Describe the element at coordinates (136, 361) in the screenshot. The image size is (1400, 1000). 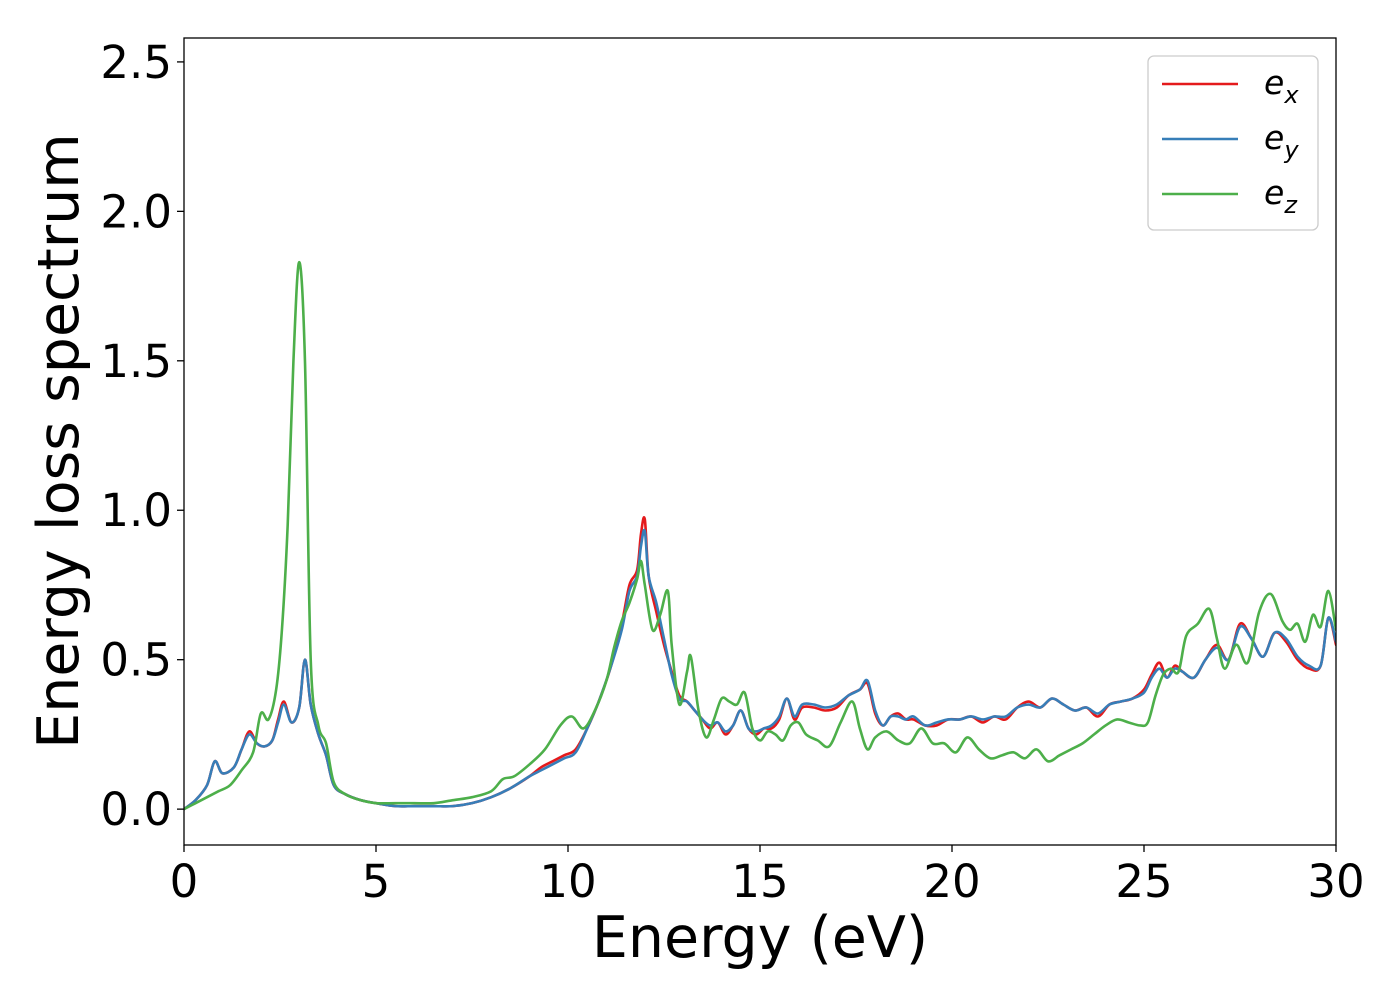
I see `y-tick-label: 1.5` at that location.